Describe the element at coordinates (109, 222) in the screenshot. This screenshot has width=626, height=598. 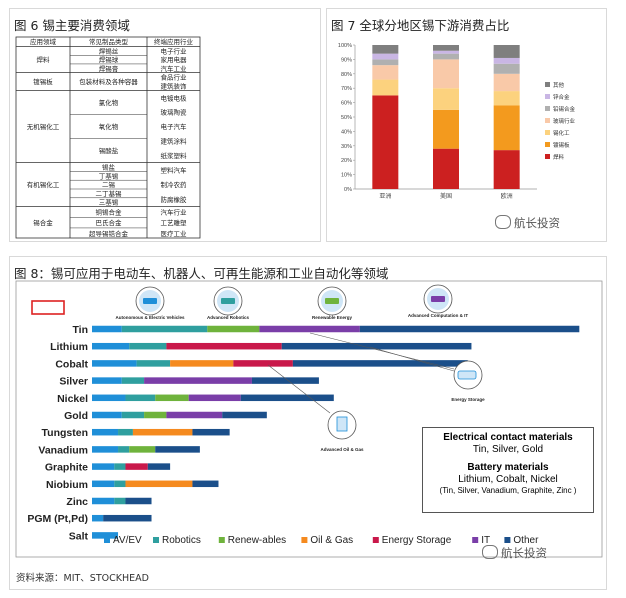
I see `table-product-cell: 巴氏合金` at that location.